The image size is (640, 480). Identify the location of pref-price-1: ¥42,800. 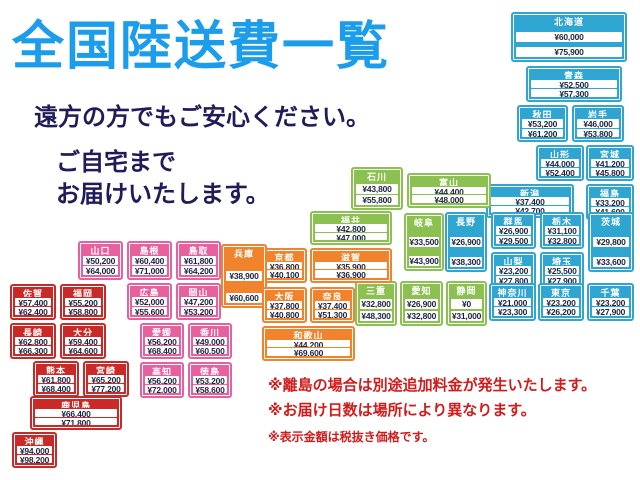
(351, 228).